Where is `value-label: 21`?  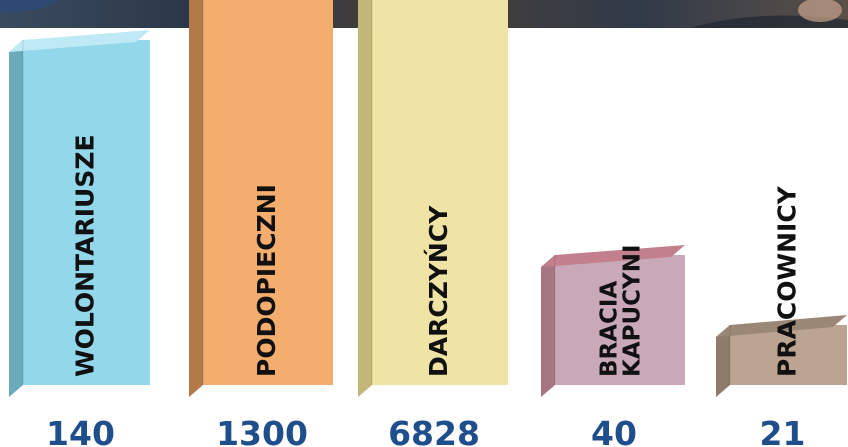 value-label: 21 is located at coordinates (783, 430).